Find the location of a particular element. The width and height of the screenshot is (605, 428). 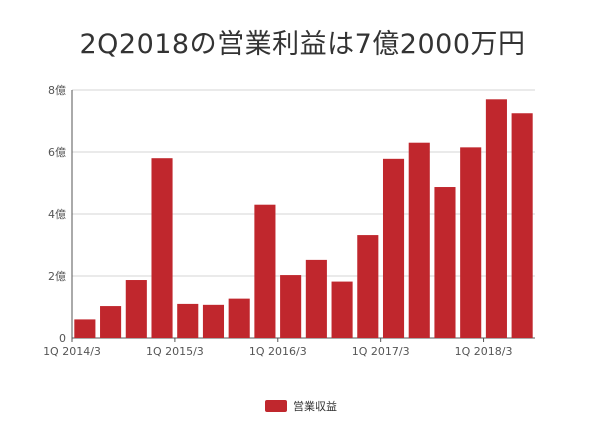

chart-title: 2Q2018の営業利益は7億2000万円 is located at coordinates (302, 44).